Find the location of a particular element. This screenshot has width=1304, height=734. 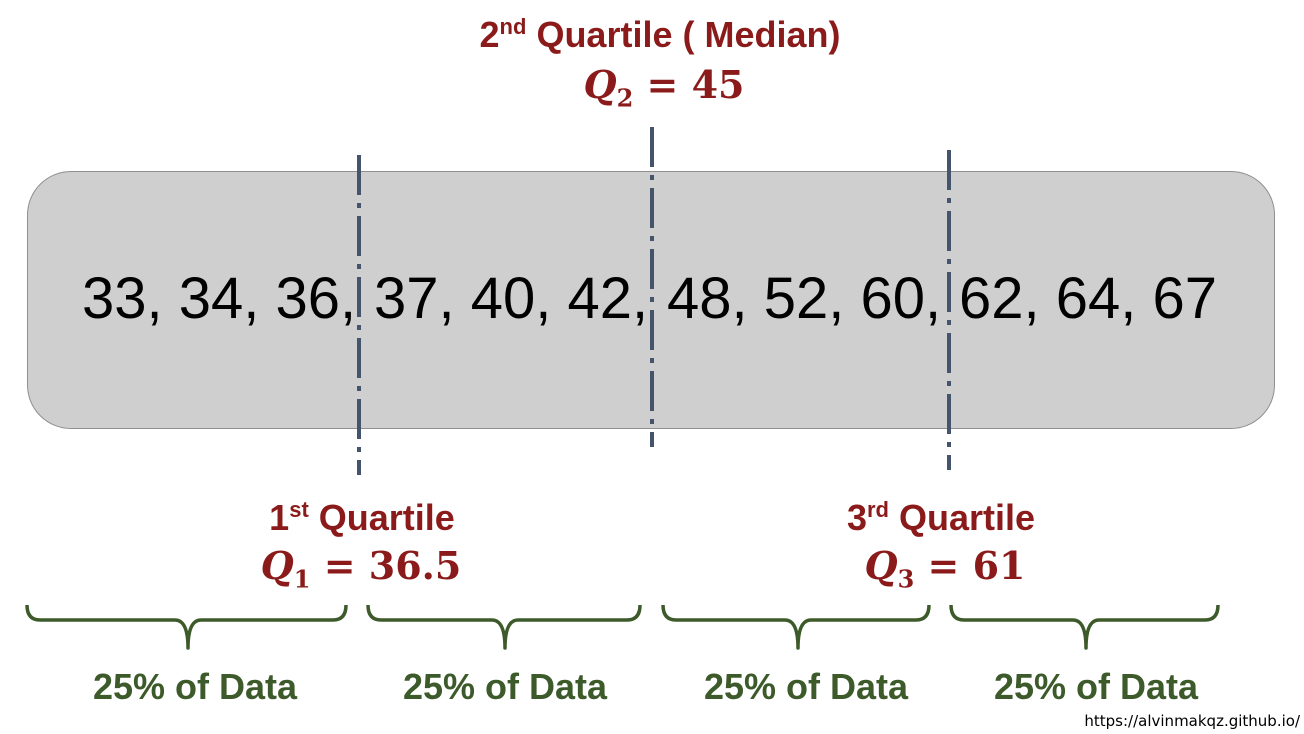

data-group-3: 48, 52, 60, is located at coordinates (804, 298).